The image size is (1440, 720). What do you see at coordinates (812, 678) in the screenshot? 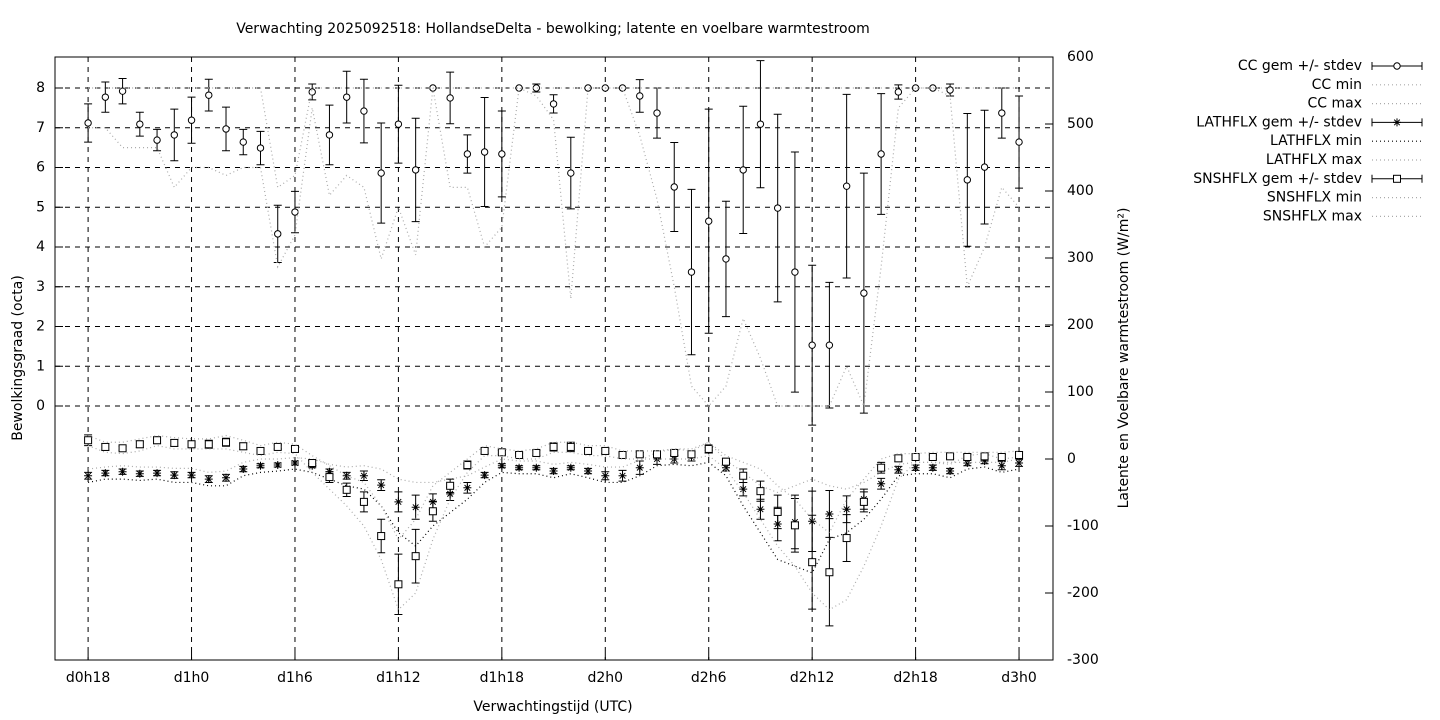
I see `x-tick-label: d2h12` at bounding box center [812, 678].